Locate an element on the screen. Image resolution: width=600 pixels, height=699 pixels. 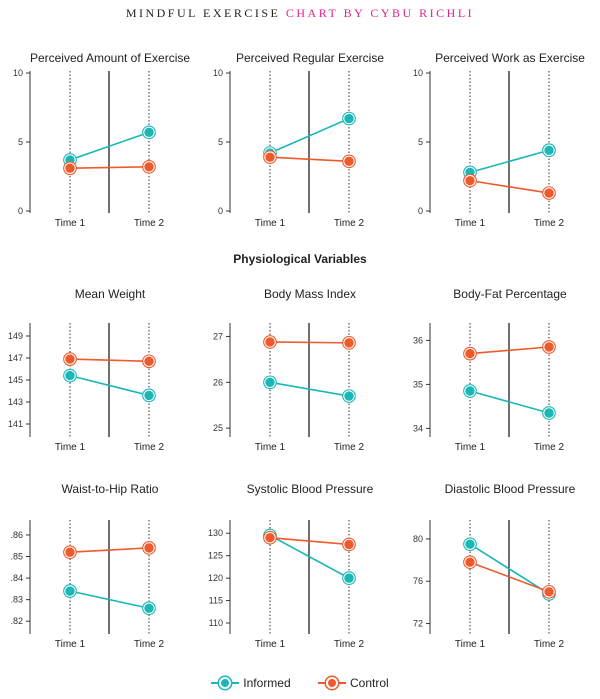
y-tick-label: 145 is located at coordinates (15, 380).